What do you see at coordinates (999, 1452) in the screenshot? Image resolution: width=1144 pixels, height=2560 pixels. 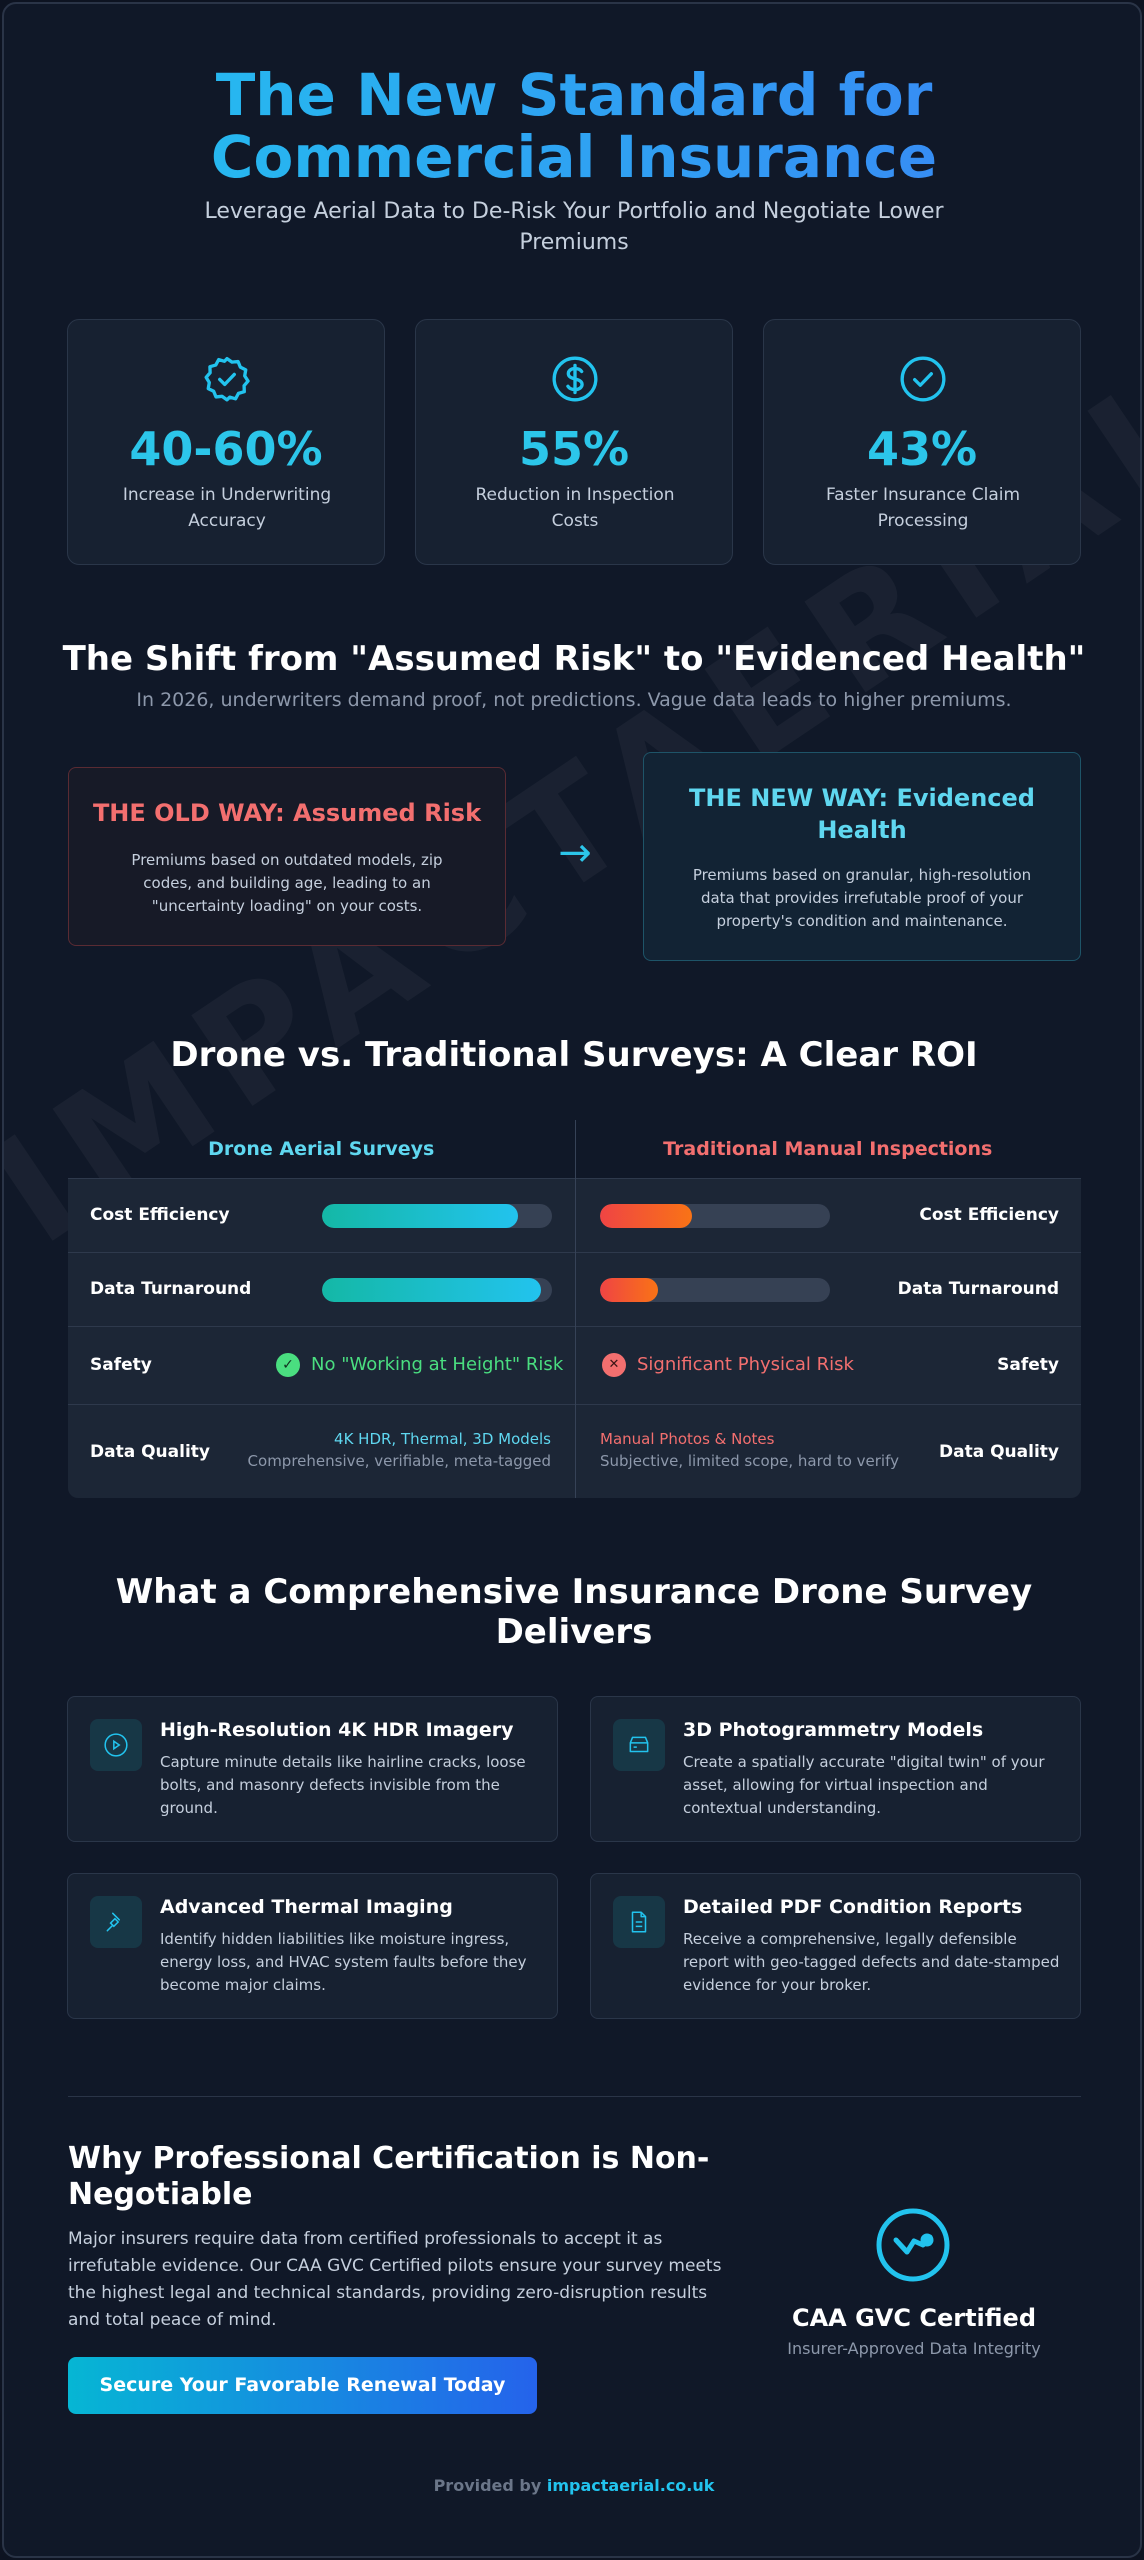 I see `traditional-row-label: Data Quality` at bounding box center [999, 1452].